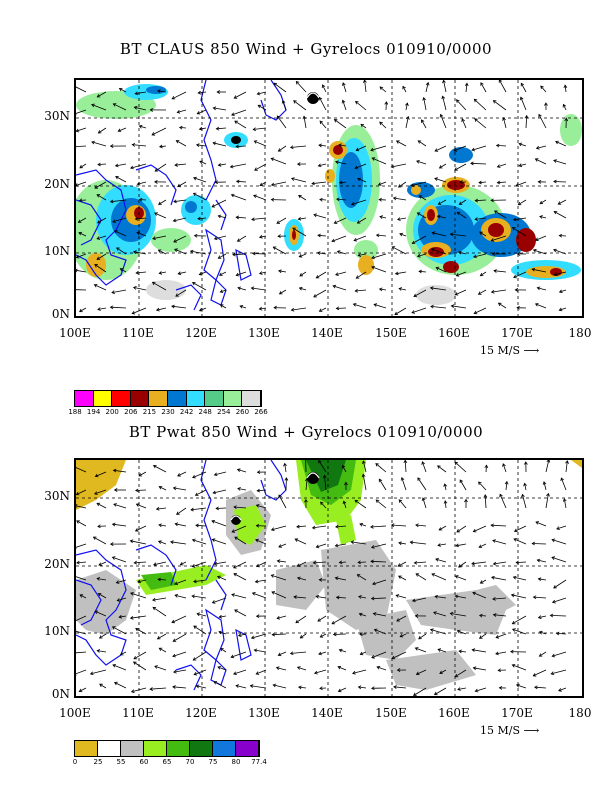 Image resolution: width=612 pixels, height=792 pixels. What do you see at coordinates (167, 762) in the screenshot?
I see `panel2-colorbar-label: 65` at bounding box center [167, 762].